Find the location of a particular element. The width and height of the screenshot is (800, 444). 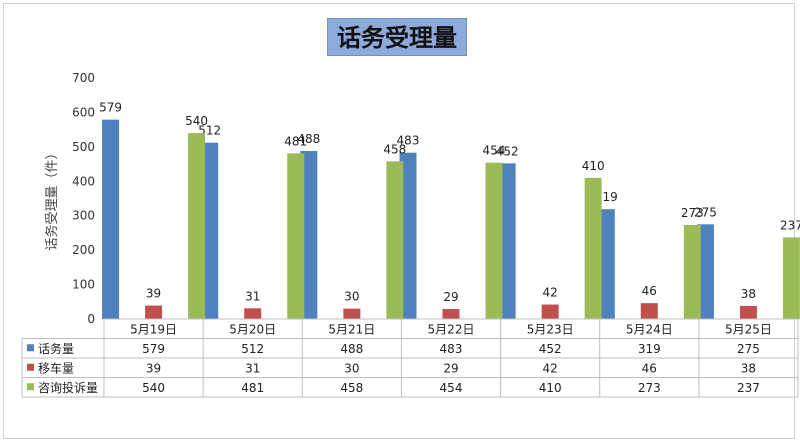

table-cell: 39 is located at coordinates (153, 368).